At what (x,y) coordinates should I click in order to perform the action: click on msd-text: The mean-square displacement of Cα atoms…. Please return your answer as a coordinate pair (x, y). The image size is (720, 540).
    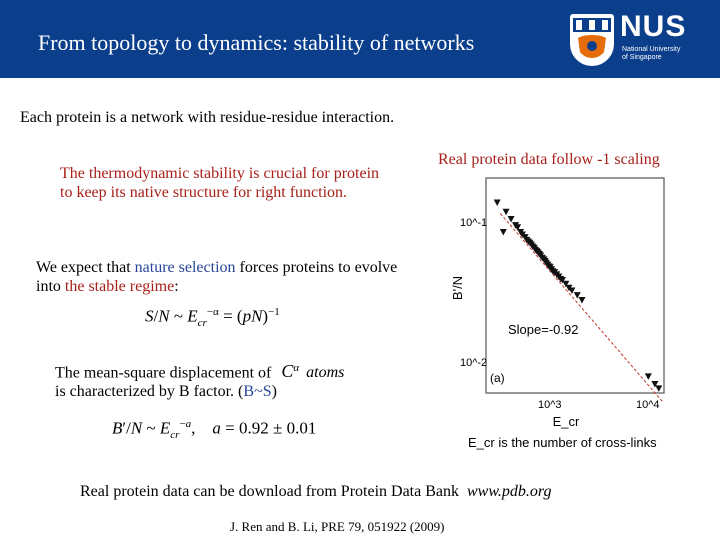
    Looking at the image, I should click on (200, 381).